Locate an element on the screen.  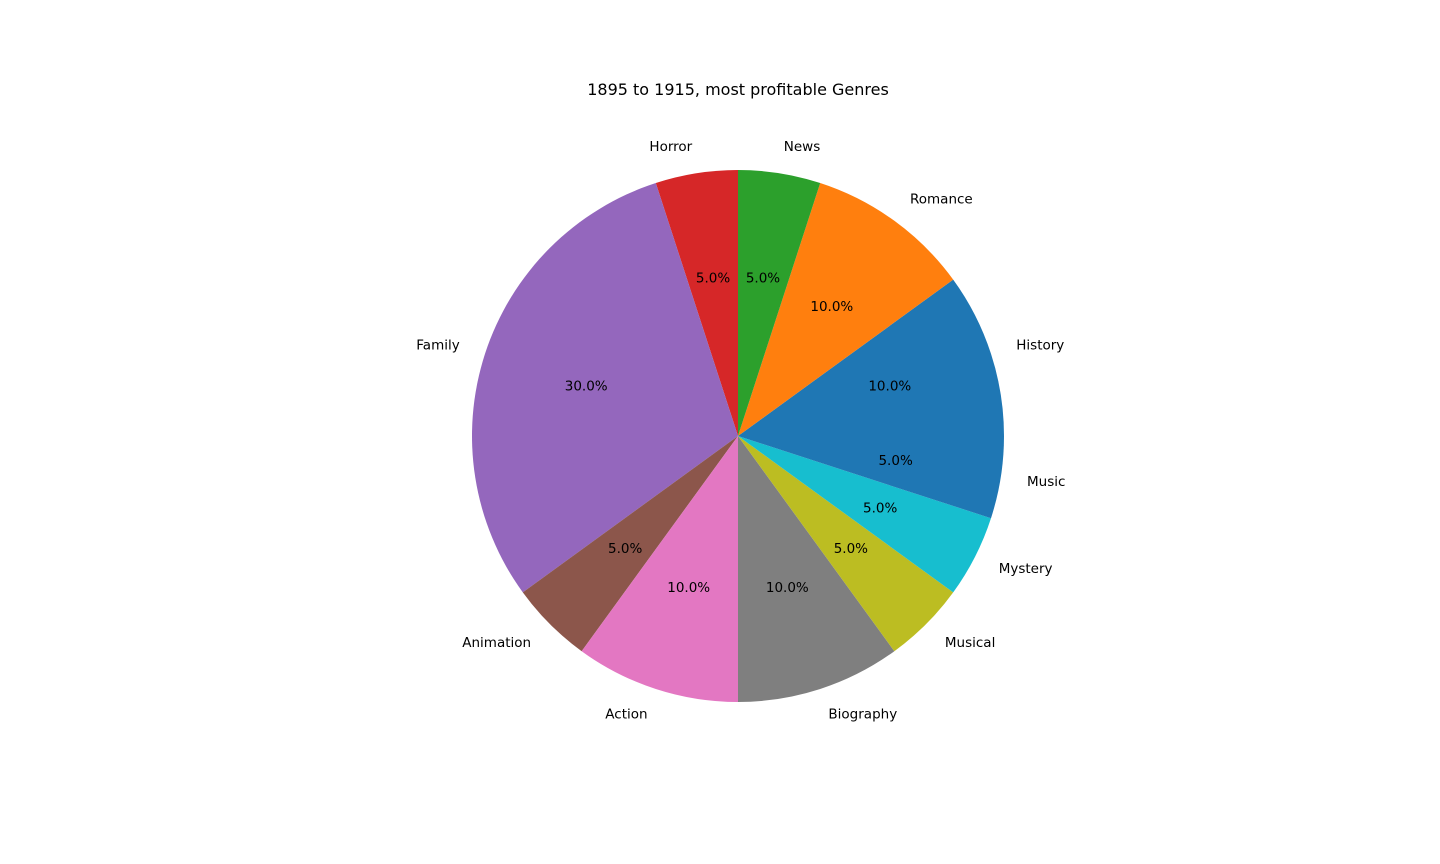
pie-slice-history is located at coordinates (871, 357).